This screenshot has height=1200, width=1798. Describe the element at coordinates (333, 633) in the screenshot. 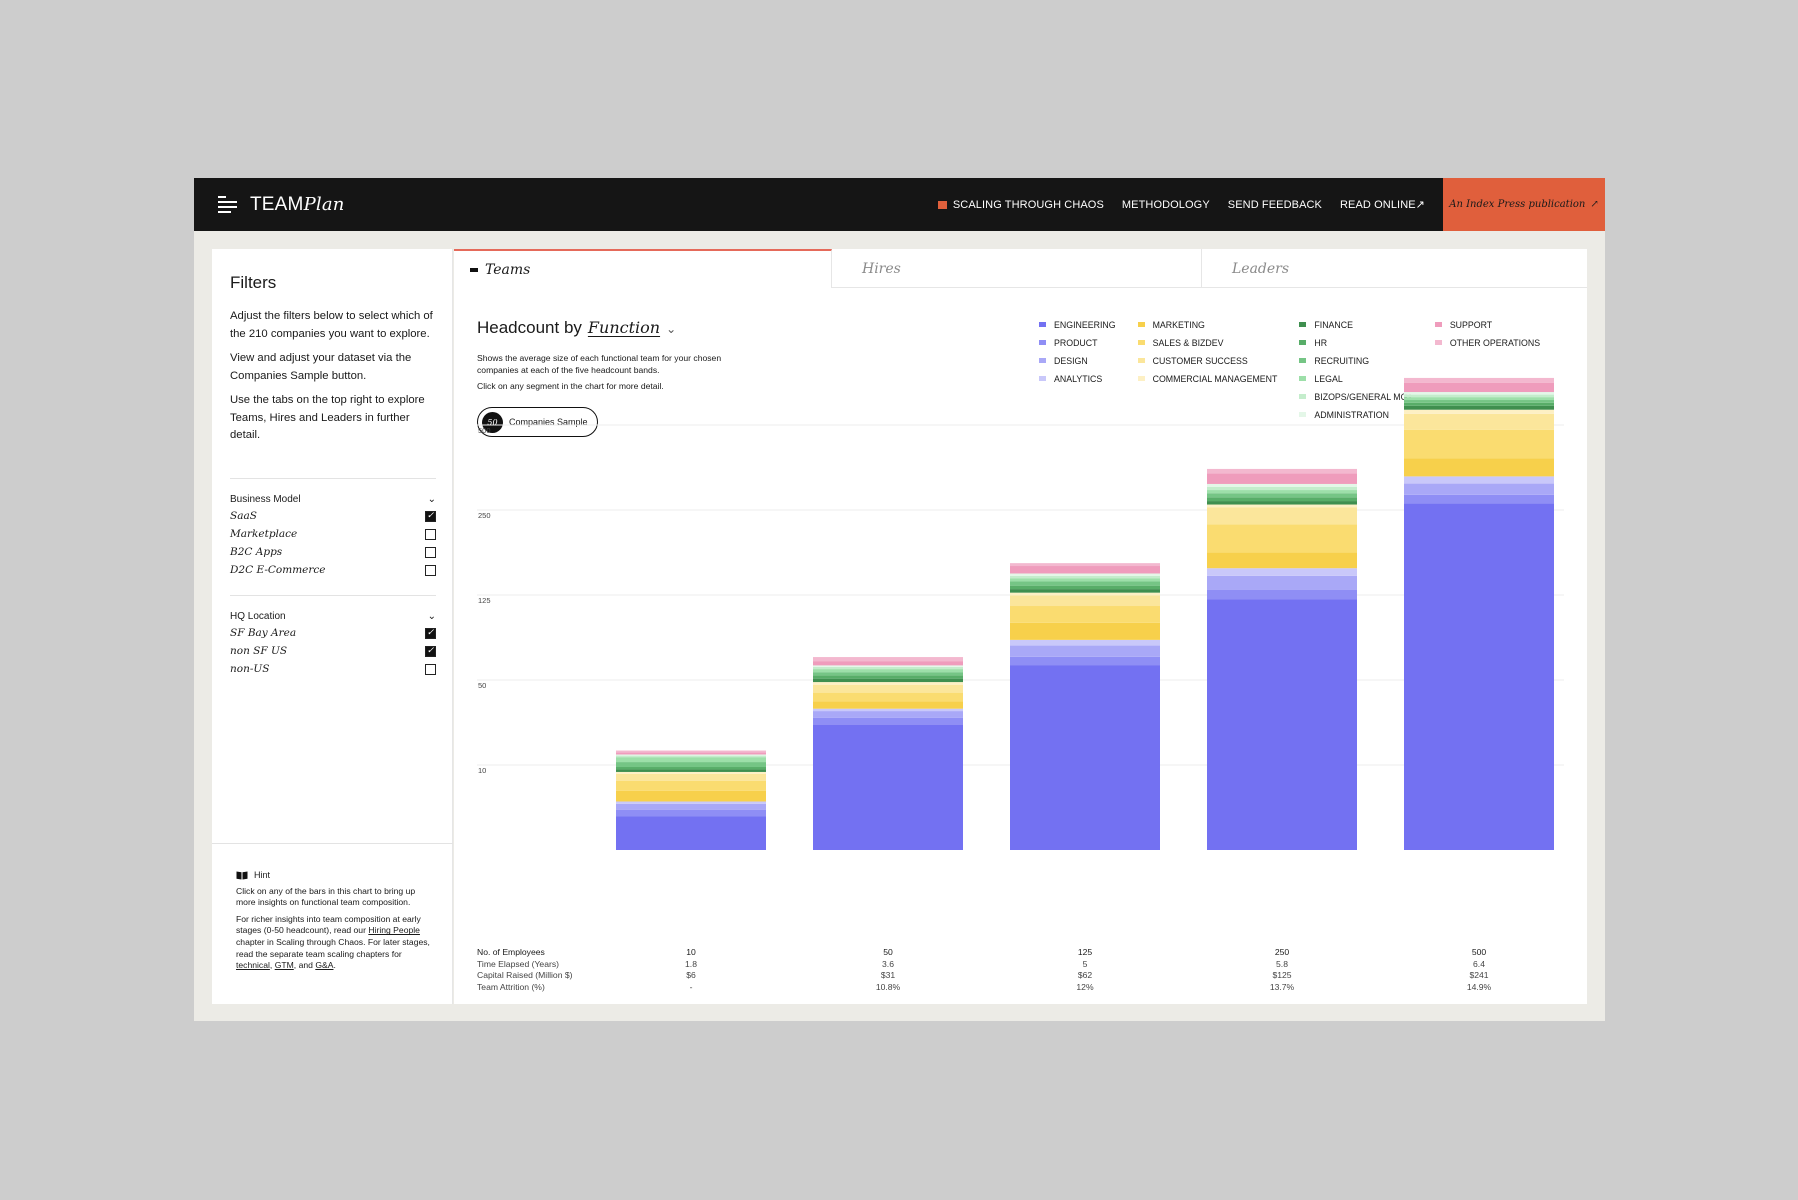

I see `filter-option-sf-bay-area: SF Bay Area ✓` at that location.